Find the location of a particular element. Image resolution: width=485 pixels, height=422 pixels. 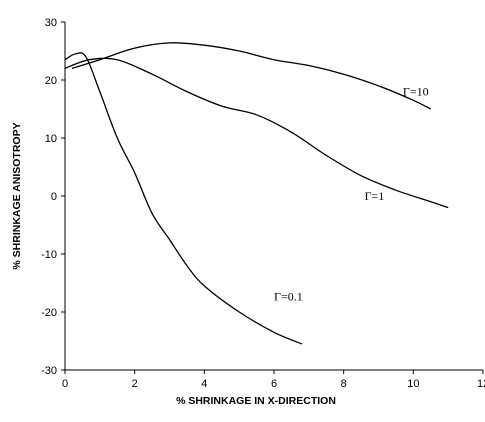

y-axis-title: % SHRINKAGE ANISOTROPY is located at coordinates (17, 195).